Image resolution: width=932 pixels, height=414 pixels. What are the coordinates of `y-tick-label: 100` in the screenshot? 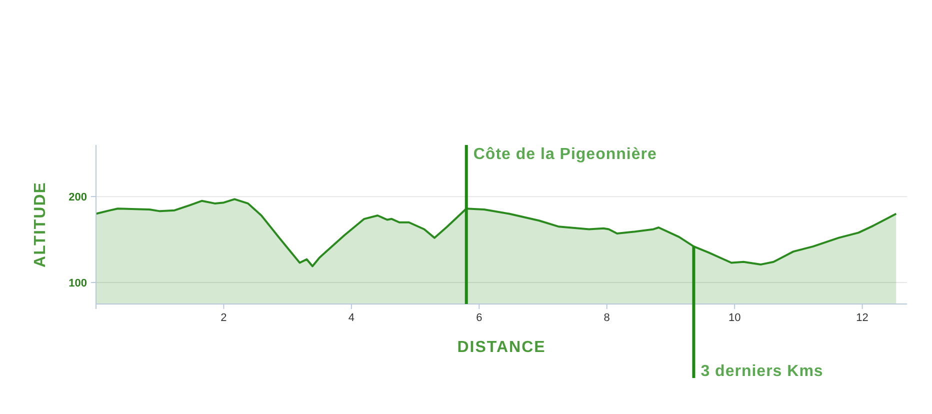 It's located at (77, 284).